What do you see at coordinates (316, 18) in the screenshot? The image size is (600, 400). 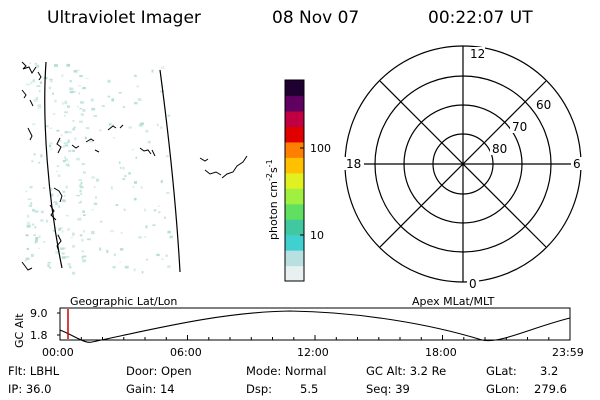 I see `date-label: 08 Nov 07` at bounding box center [316, 18].